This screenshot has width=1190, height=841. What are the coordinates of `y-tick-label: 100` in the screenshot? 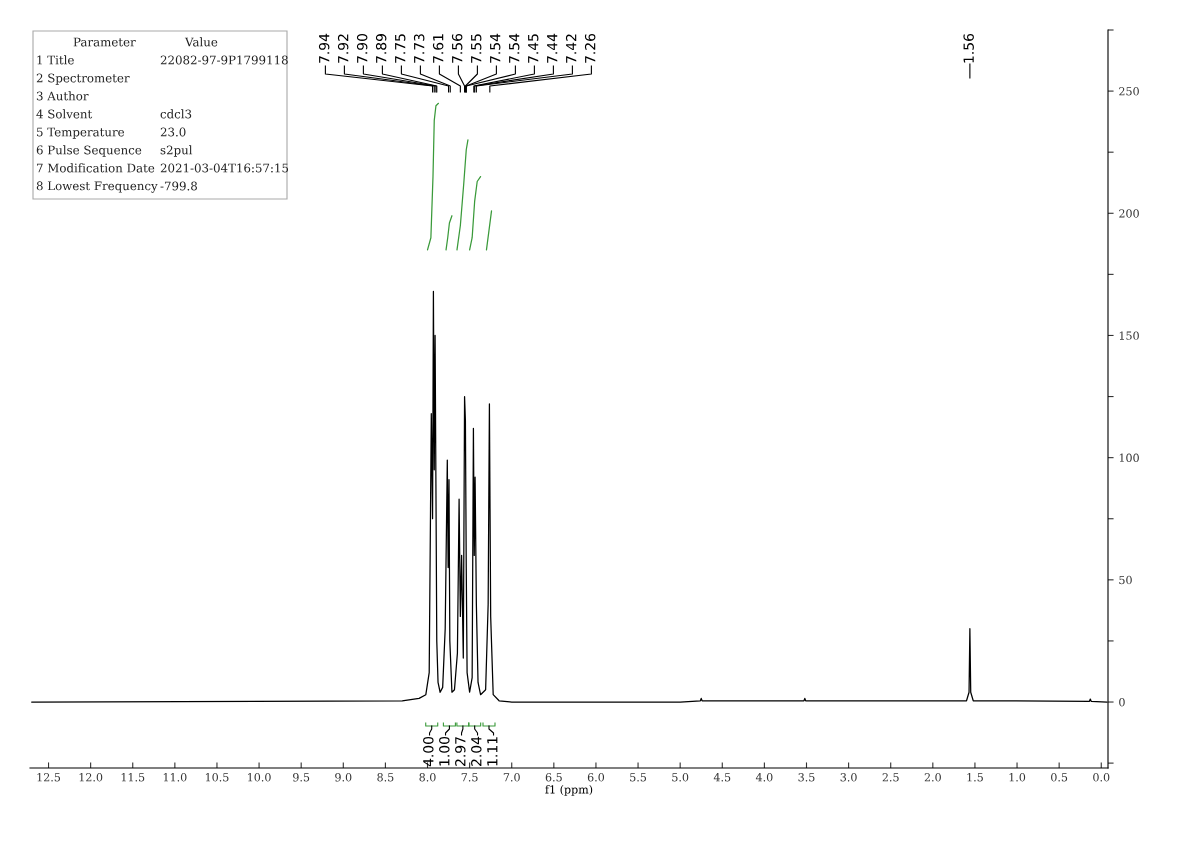 It's located at (1129, 458).